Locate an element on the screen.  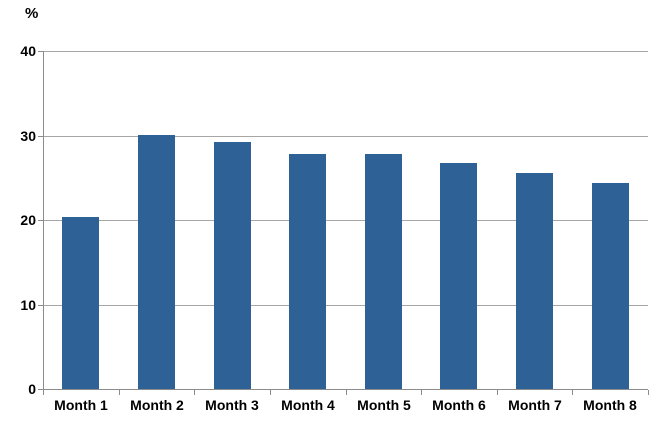
y-tick-label-30: 30 is located at coordinates (28, 136).